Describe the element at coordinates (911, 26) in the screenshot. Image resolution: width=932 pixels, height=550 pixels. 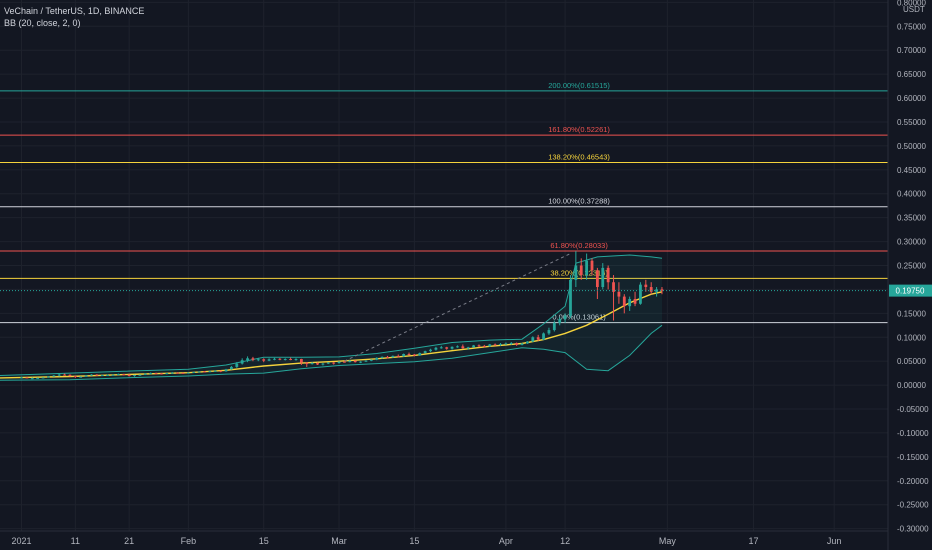
I see `price-tick-label: 0.75000` at that location.